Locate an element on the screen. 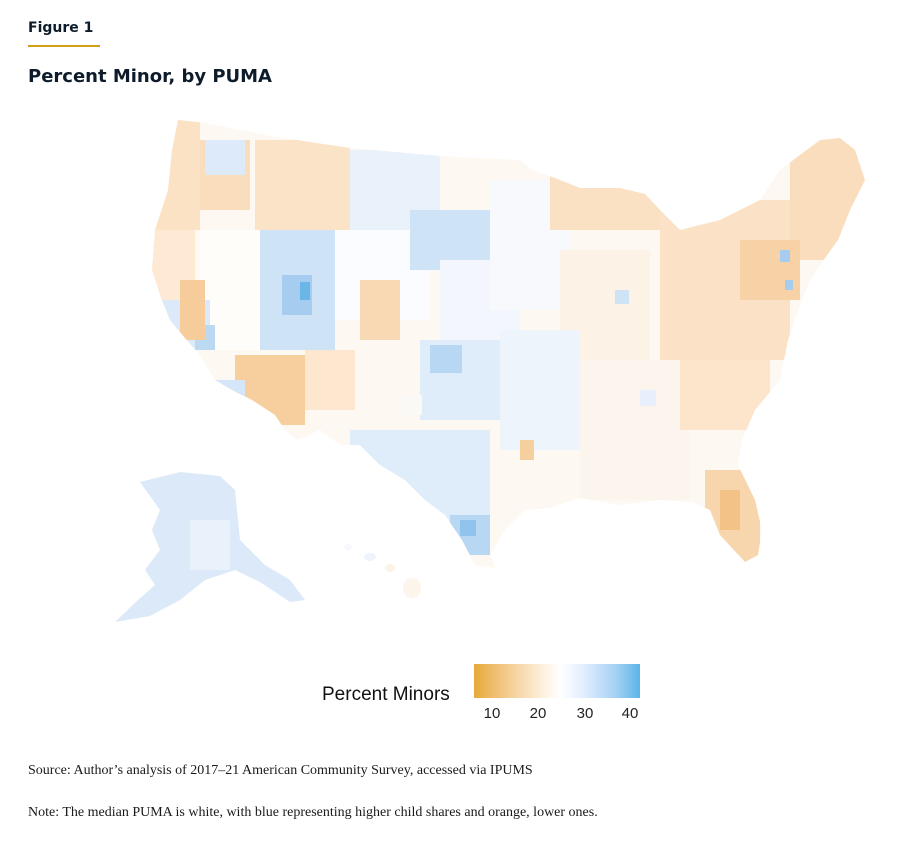 The image size is (910, 855). figure-label-underline is located at coordinates (64, 46).